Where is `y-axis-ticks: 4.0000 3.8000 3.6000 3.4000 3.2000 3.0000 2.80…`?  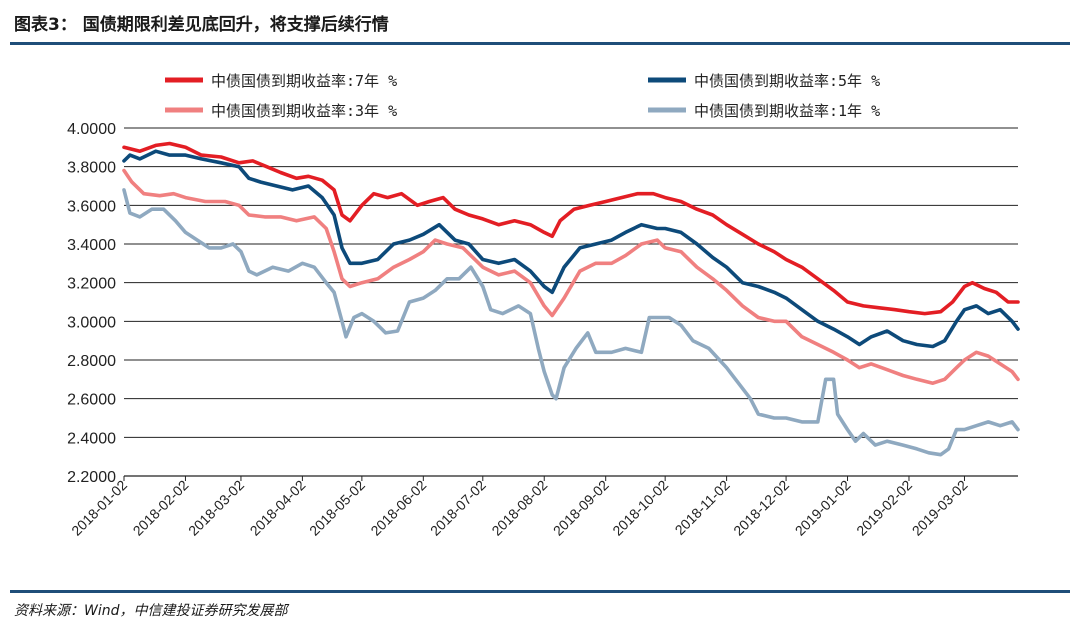
y-axis-ticks: 4.0000 3.8000 3.6000 3.4000 3.2000 3.0000 2.80… is located at coordinates (91, 303).